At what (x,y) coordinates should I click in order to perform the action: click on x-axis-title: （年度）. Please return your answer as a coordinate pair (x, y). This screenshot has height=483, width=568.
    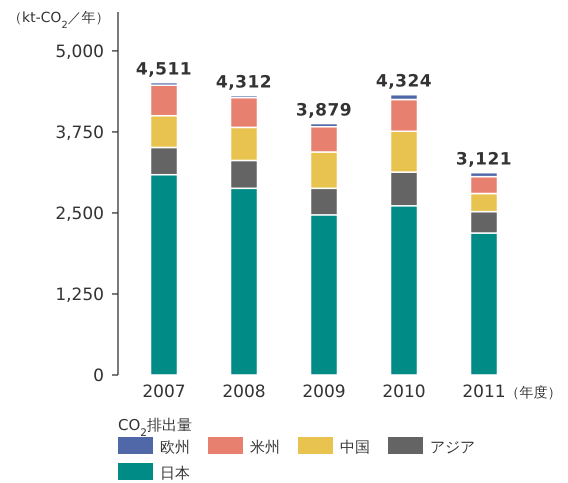
    Looking at the image, I should click on (534, 393).